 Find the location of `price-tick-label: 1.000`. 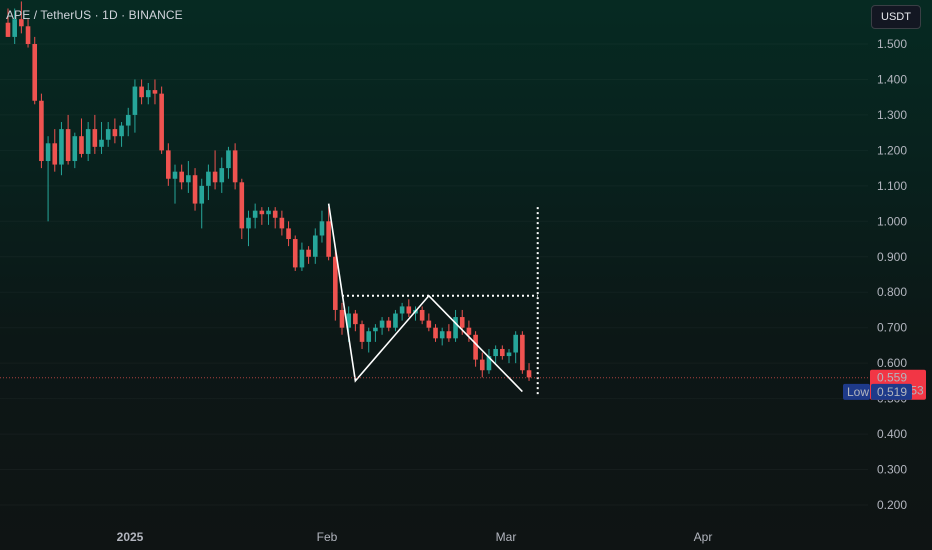

price-tick-label: 1.000 is located at coordinates (892, 221).